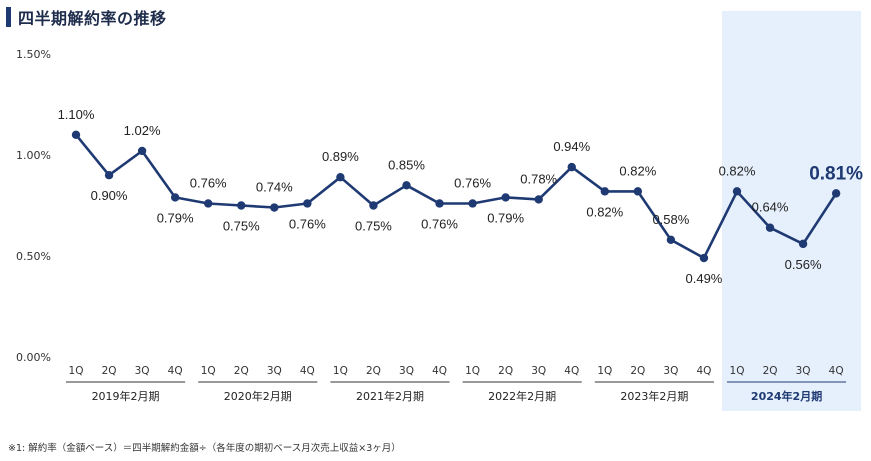  Describe the element at coordinates (109, 195) in the screenshot. I see `data-label: 0.90%` at that location.